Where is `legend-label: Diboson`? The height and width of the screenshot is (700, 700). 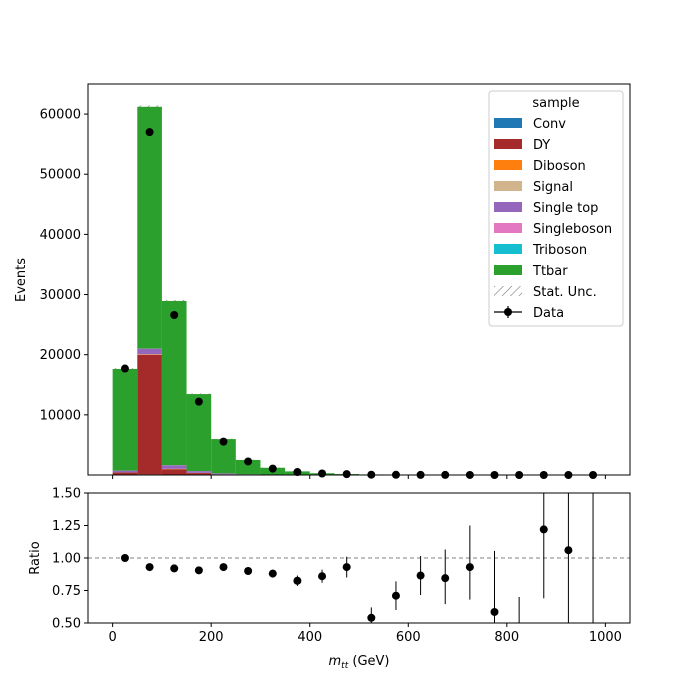
legend-label: Diboson is located at coordinates (559, 166).